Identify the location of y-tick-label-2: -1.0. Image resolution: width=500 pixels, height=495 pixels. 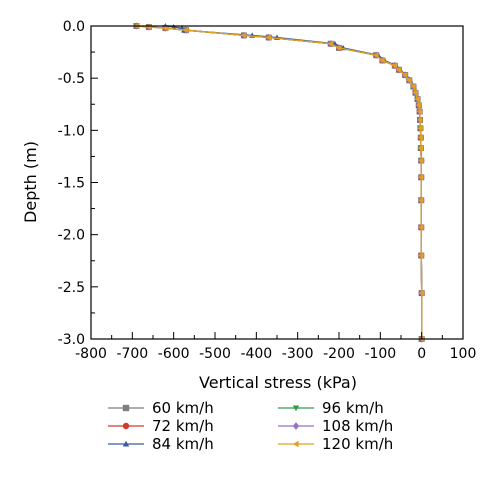
(71, 131).